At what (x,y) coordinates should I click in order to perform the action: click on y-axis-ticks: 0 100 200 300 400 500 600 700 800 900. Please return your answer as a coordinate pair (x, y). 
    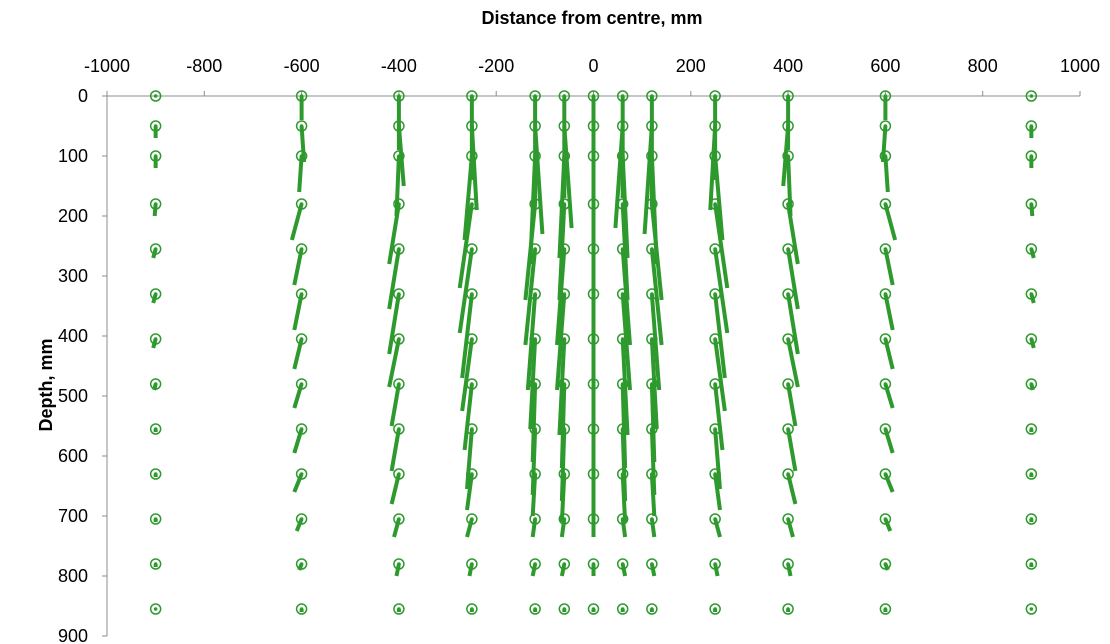
    Looking at the image, I should click on (82, 365).